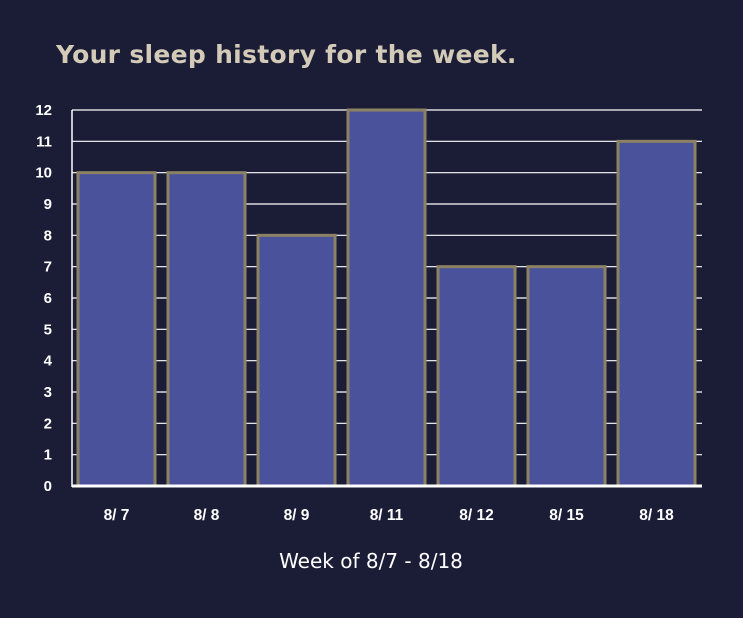 The image size is (743, 618). What do you see at coordinates (656, 515) in the screenshot?
I see `x-tick-label-7: 8/ 18` at bounding box center [656, 515].